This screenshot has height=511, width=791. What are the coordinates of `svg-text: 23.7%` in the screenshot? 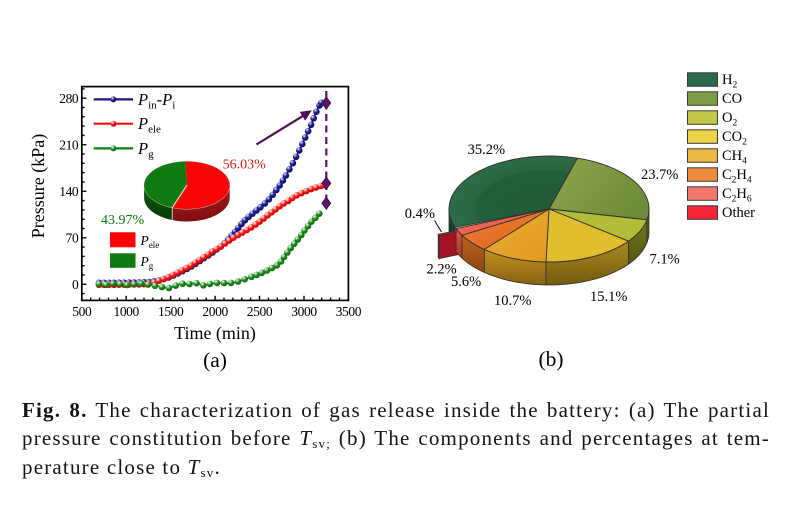 It's located at (659, 175).